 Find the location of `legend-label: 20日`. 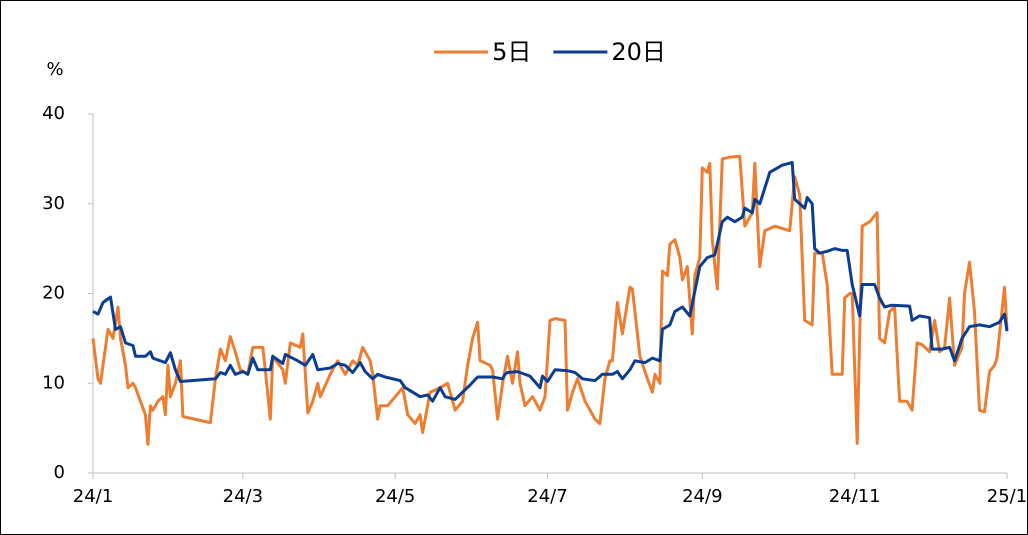

legend-label: 20日 is located at coordinates (638, 52).